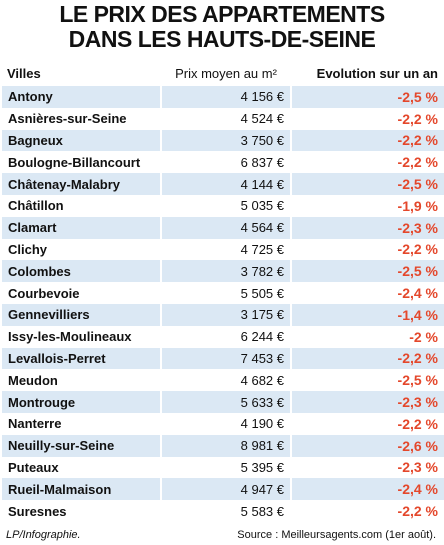 The height and width of the screenshot is (545, 444). I want to click on source: Source : Meilleursagents.com (1er août)., so click(336, 535).